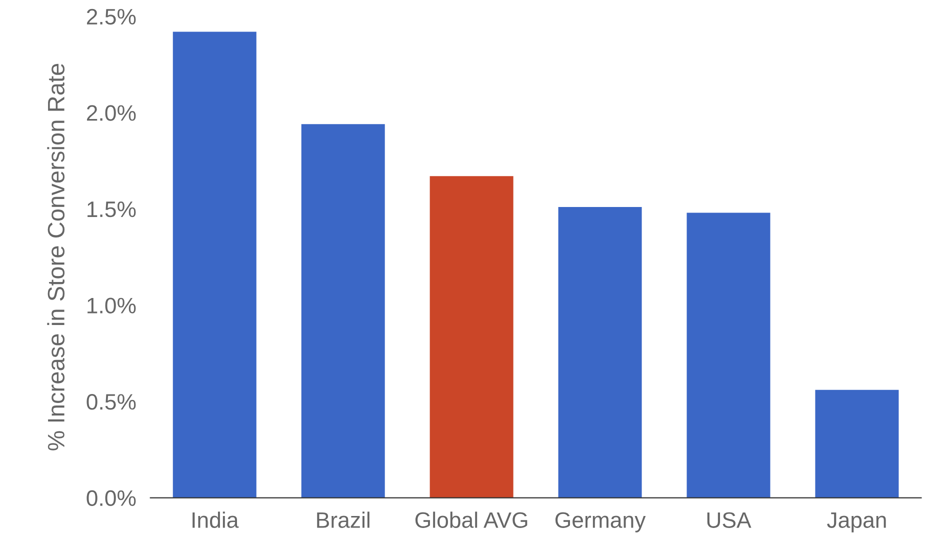 The image size is (940, 544). Describe the element at coordinates (111, 16) in the screenshot. I see `y-tick-label: 2.5%` at that location.